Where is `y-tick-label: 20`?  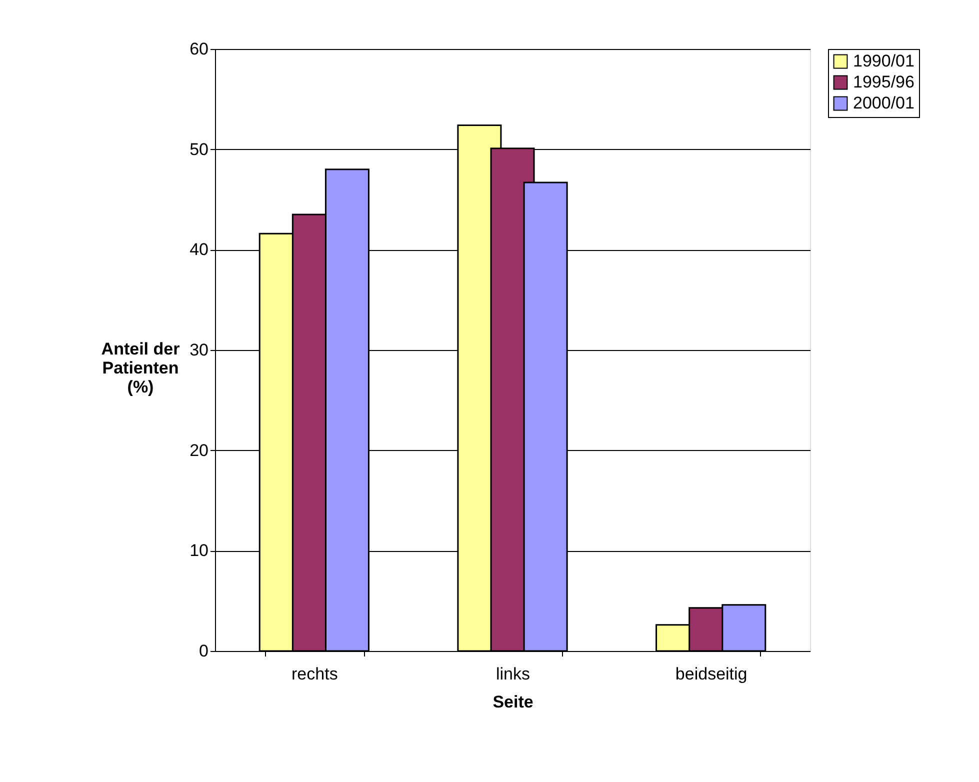
y-tick-label: 20 is located at coordinates (199, 450).